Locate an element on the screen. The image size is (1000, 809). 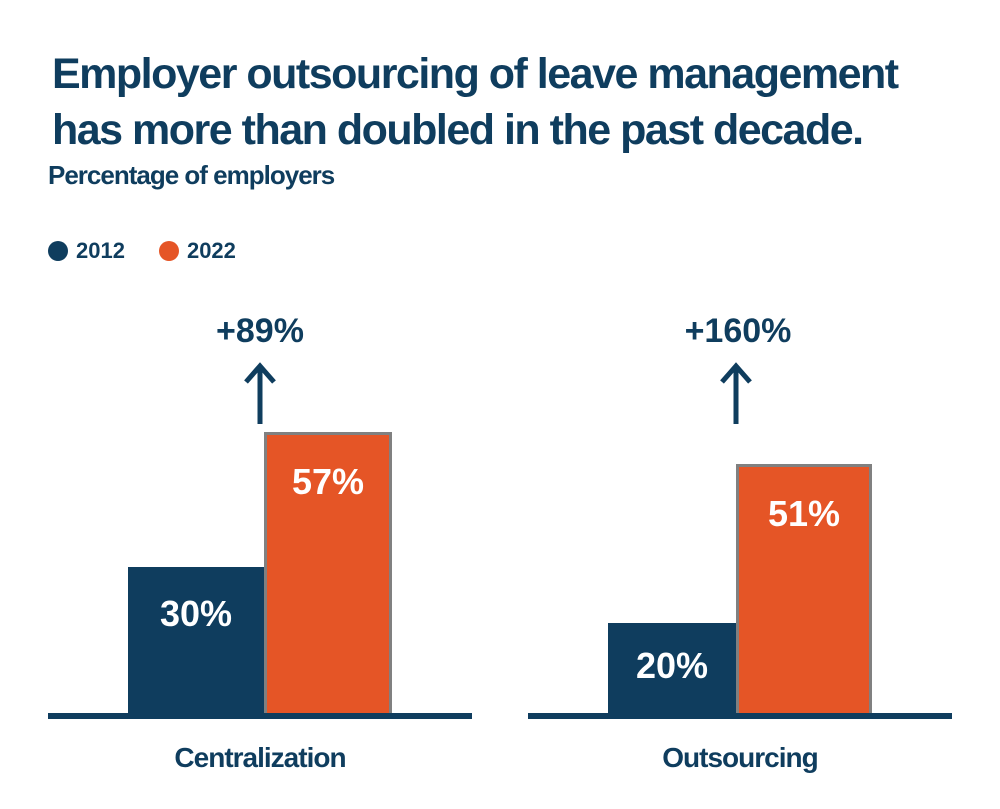
legend-label: 2022 is located at coordinates (211, 250).